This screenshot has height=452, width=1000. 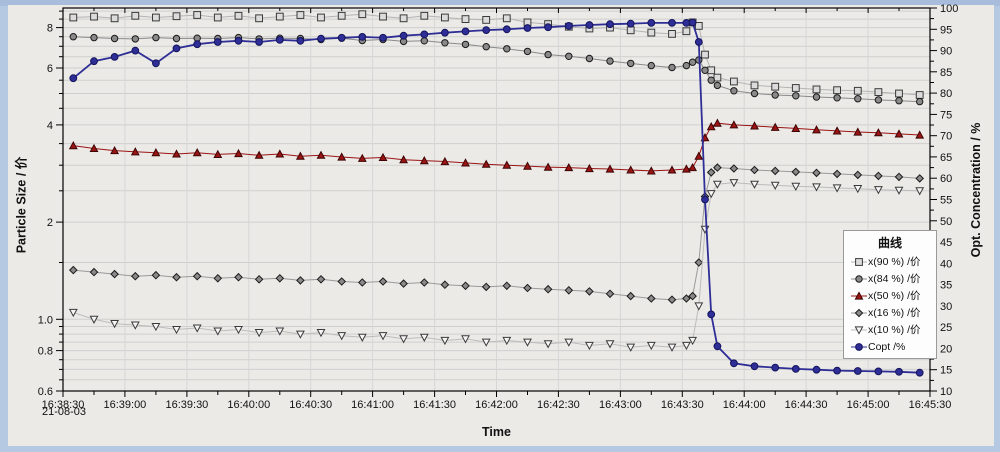 I want to click on svg-text: 16:42:00, so click(x=496, y=405).